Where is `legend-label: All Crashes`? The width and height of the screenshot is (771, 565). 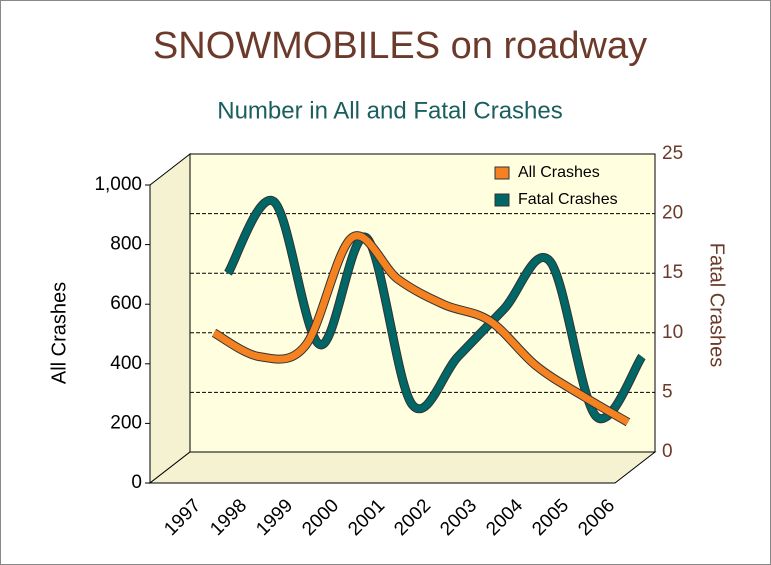
legend-label: All Crashes is located at coordinates (559, 172).